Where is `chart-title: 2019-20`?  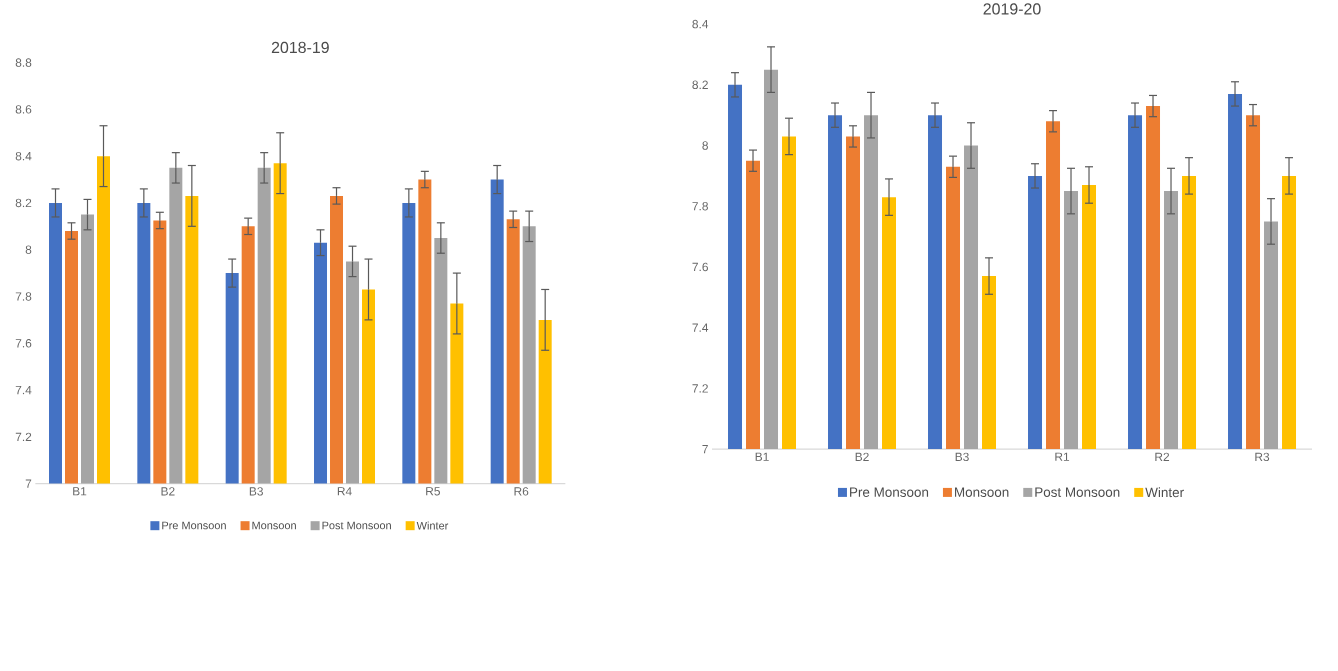 chart-title: 2019-20 is located at coordinates (1012, 9).